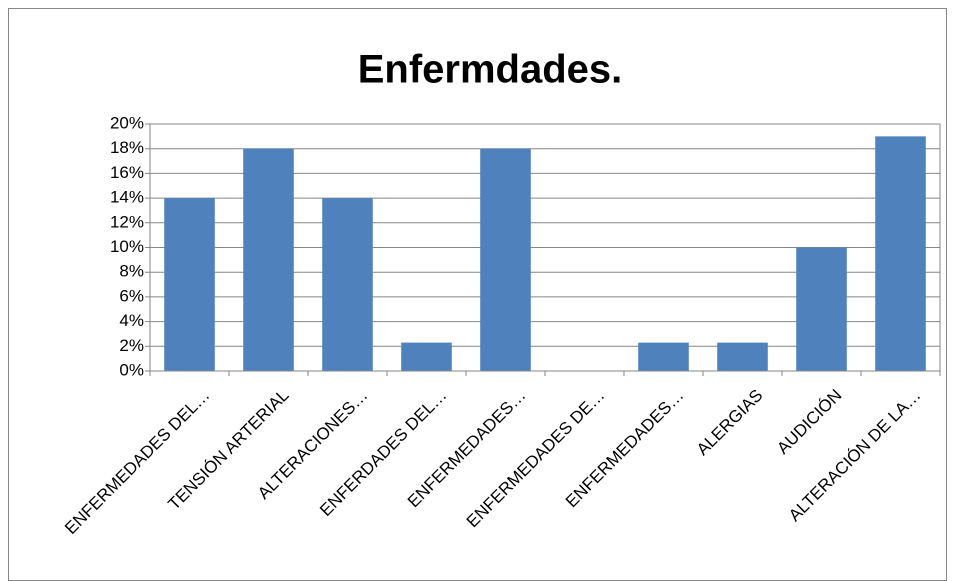 This screenshot has height=581, width=957. Describe the element at coordinates (131, 271) in the screenshot. I see `y-tick-label: 8%` at that location.